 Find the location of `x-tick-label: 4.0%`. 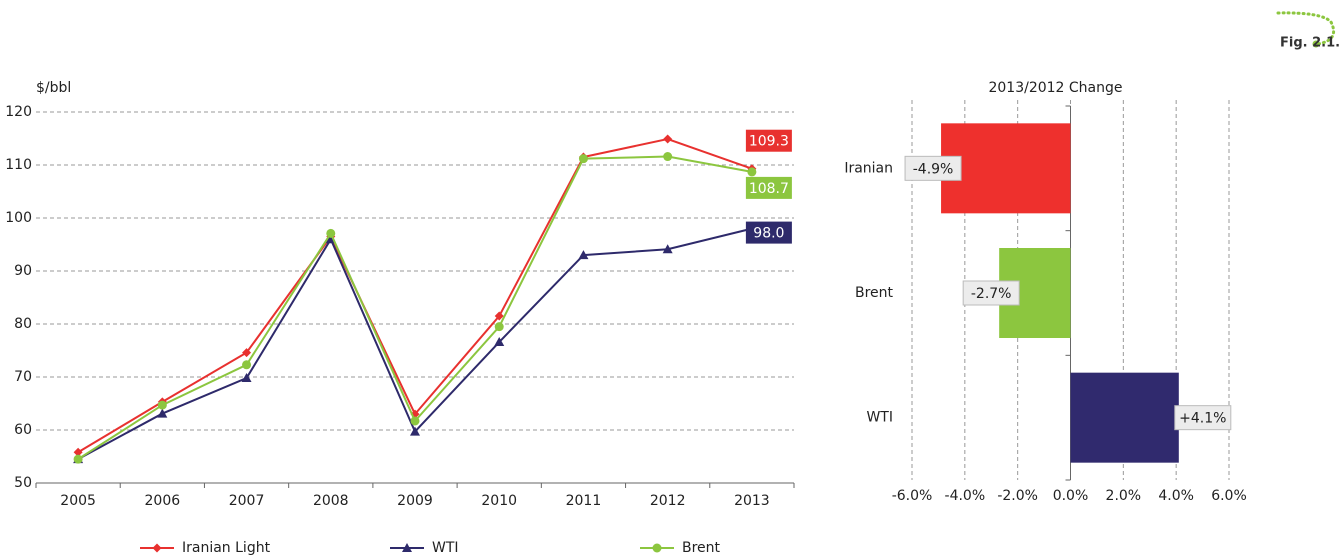

x-tick-label: 4.0% is located at coordinates (1176, 496).